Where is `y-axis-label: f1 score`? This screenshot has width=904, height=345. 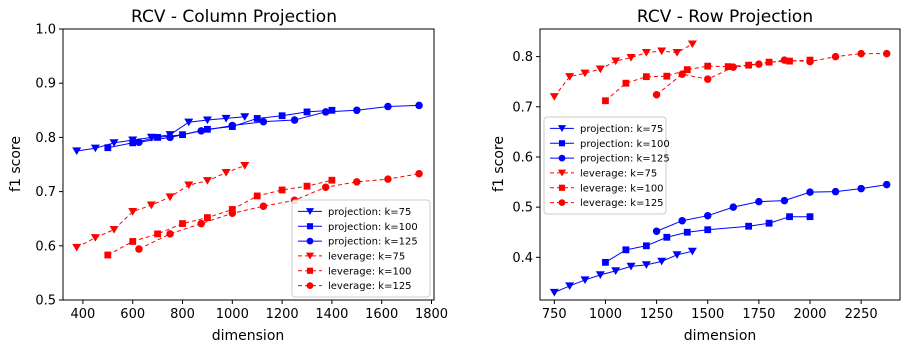 y-axis-label: f1 score is located at coordinates (499, 164).